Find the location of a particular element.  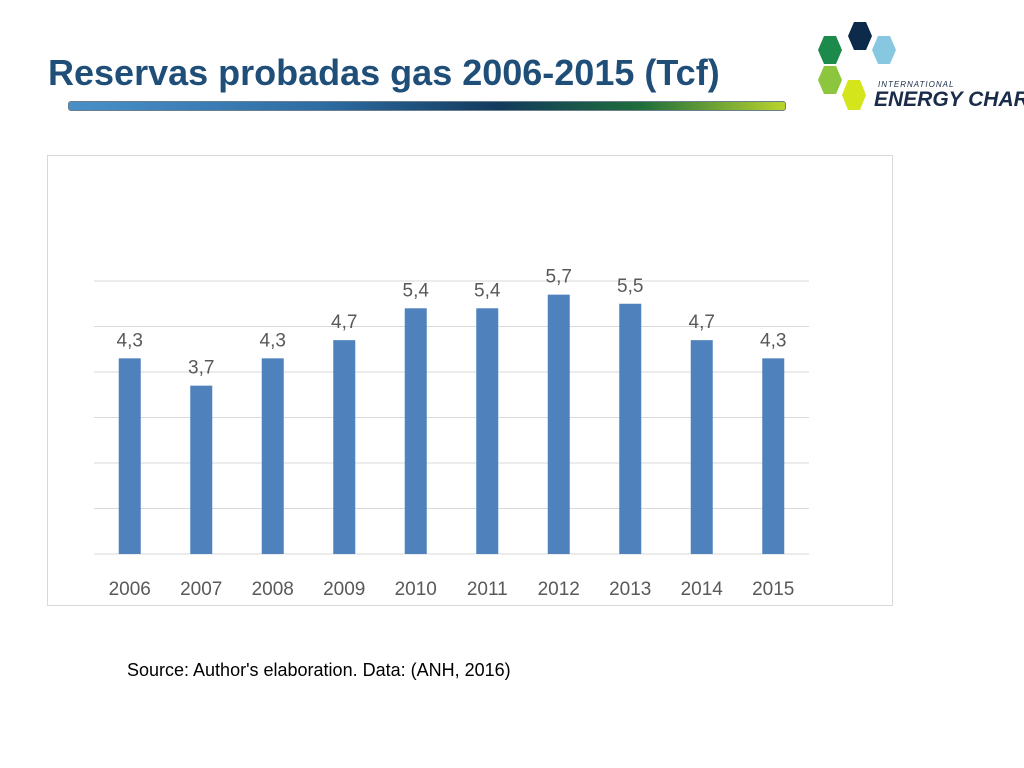

logo-text-energy-charter: ENERGY CHARTER is located at coordinates (949, 99).